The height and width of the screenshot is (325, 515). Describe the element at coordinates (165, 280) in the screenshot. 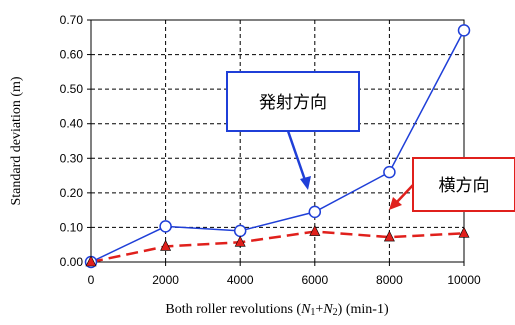

I see `x-tick-label: 2000` at that location.